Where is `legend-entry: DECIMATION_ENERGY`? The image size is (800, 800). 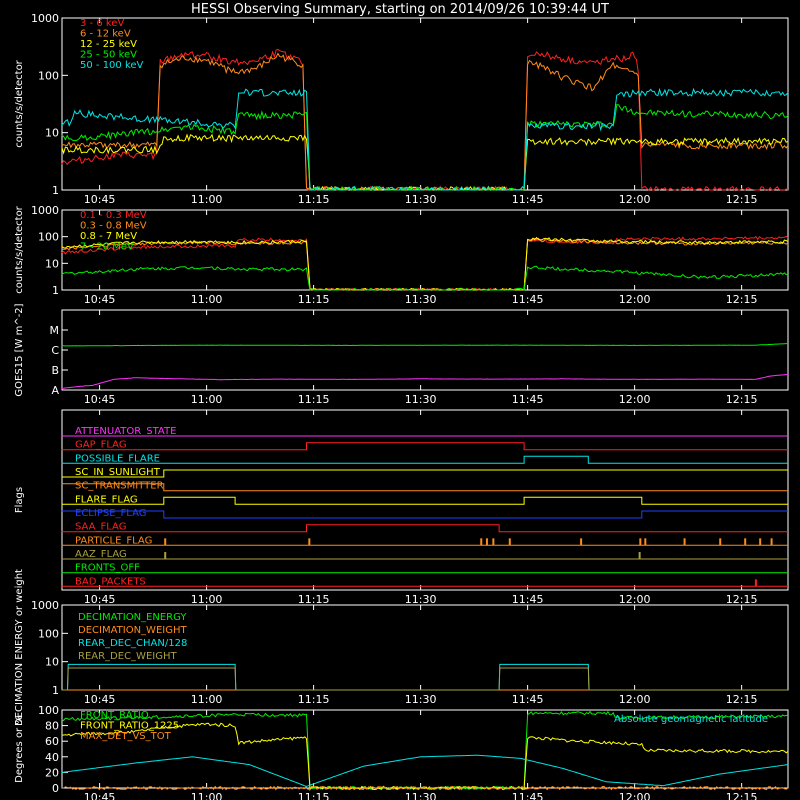 legend-entry: DECIMATION_ENERGY is located at coordinates (132, 617).